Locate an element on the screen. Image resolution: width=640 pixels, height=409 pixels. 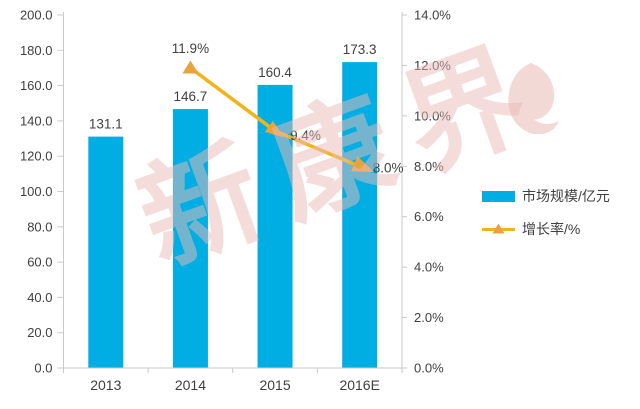
legend-item-market-size: 市场规模/亿元 is located at coordinates (546, 196).